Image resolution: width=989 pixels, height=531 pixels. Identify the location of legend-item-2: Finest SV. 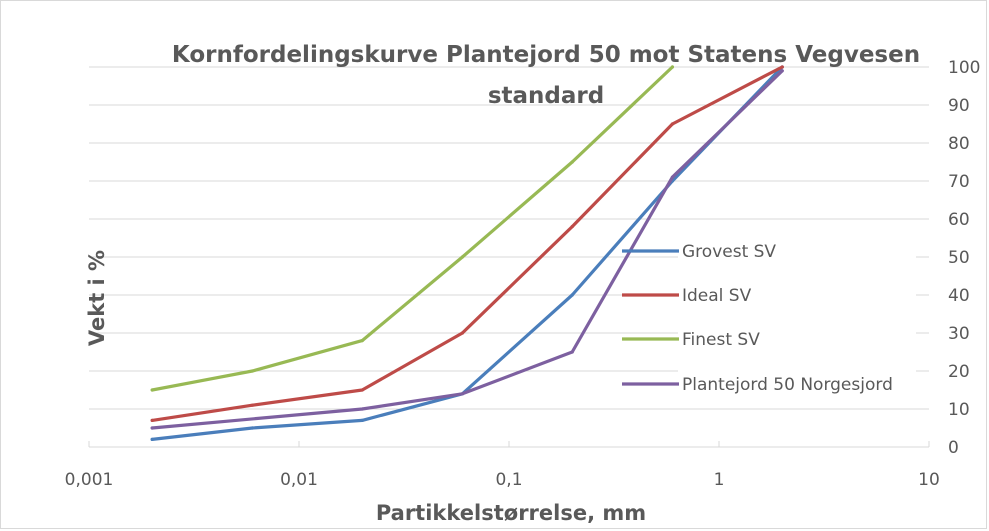
(769, 338).